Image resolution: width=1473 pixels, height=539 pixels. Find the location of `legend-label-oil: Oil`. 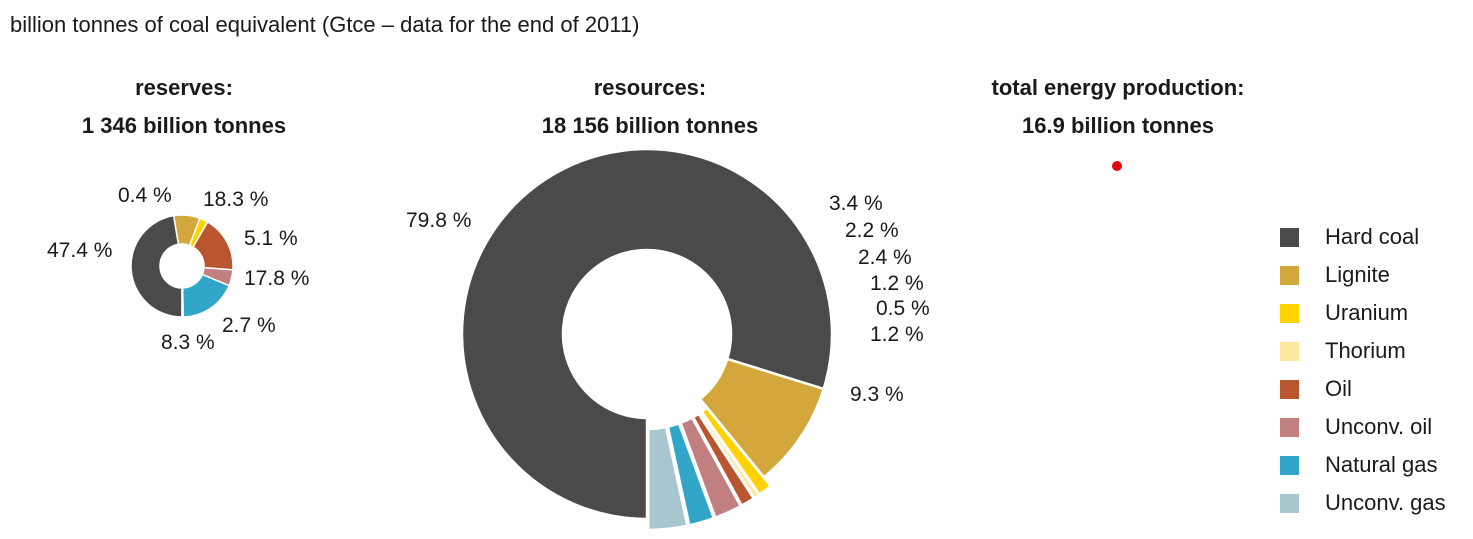

legend-label-oil: Oil is located at coordinates (1338, 388).